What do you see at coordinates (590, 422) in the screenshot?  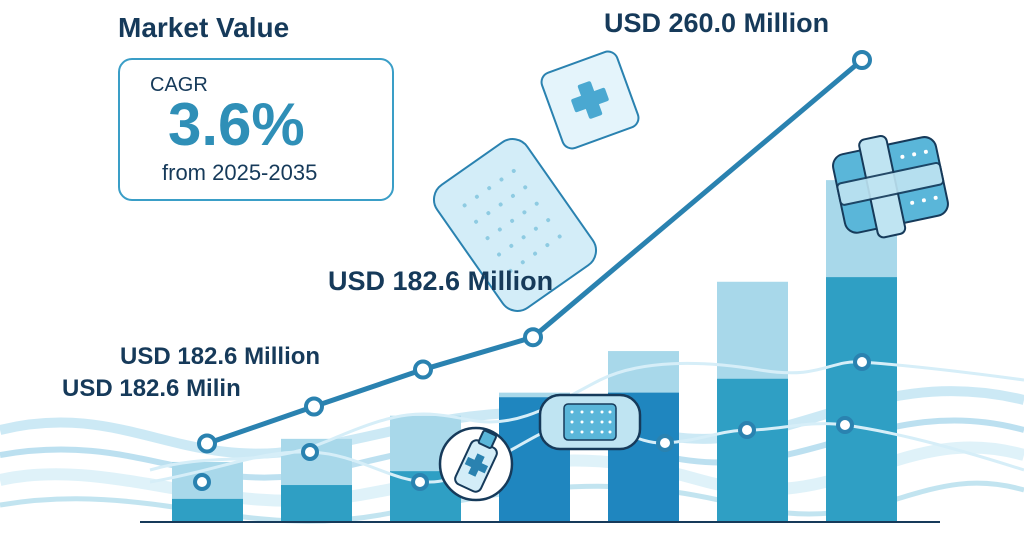 I see `plaster-icon` at bounding box center [590, 422].